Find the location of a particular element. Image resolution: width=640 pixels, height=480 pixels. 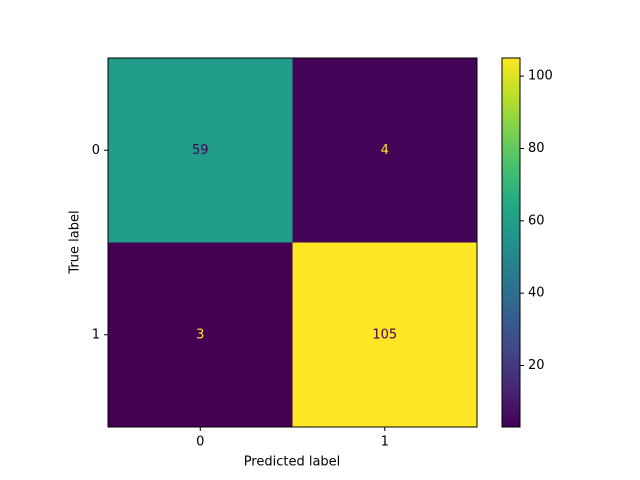

colorbar-tick-label: 20 is located at coordinates (536, 365).